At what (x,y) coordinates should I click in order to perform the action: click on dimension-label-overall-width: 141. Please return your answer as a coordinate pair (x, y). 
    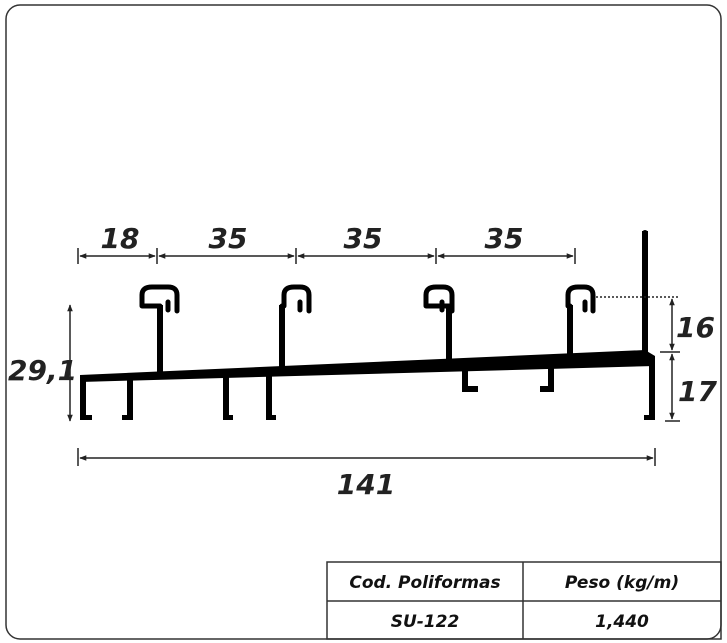
    Looking at the image, I should click on (366, 484).